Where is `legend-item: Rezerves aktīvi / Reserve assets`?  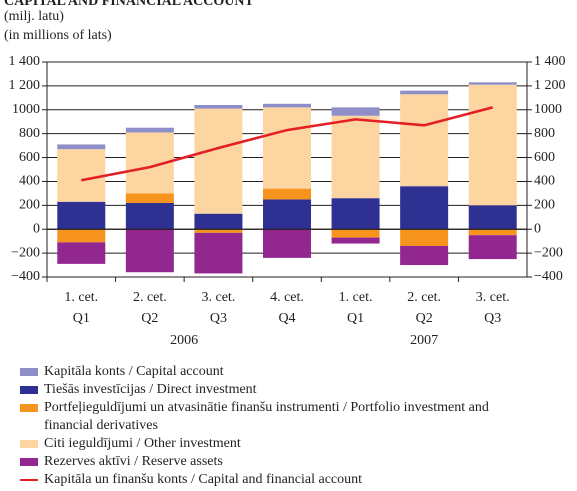
legend-item: Rezerves aktīvi / Reserve assets is located at coordinates (280, 462).